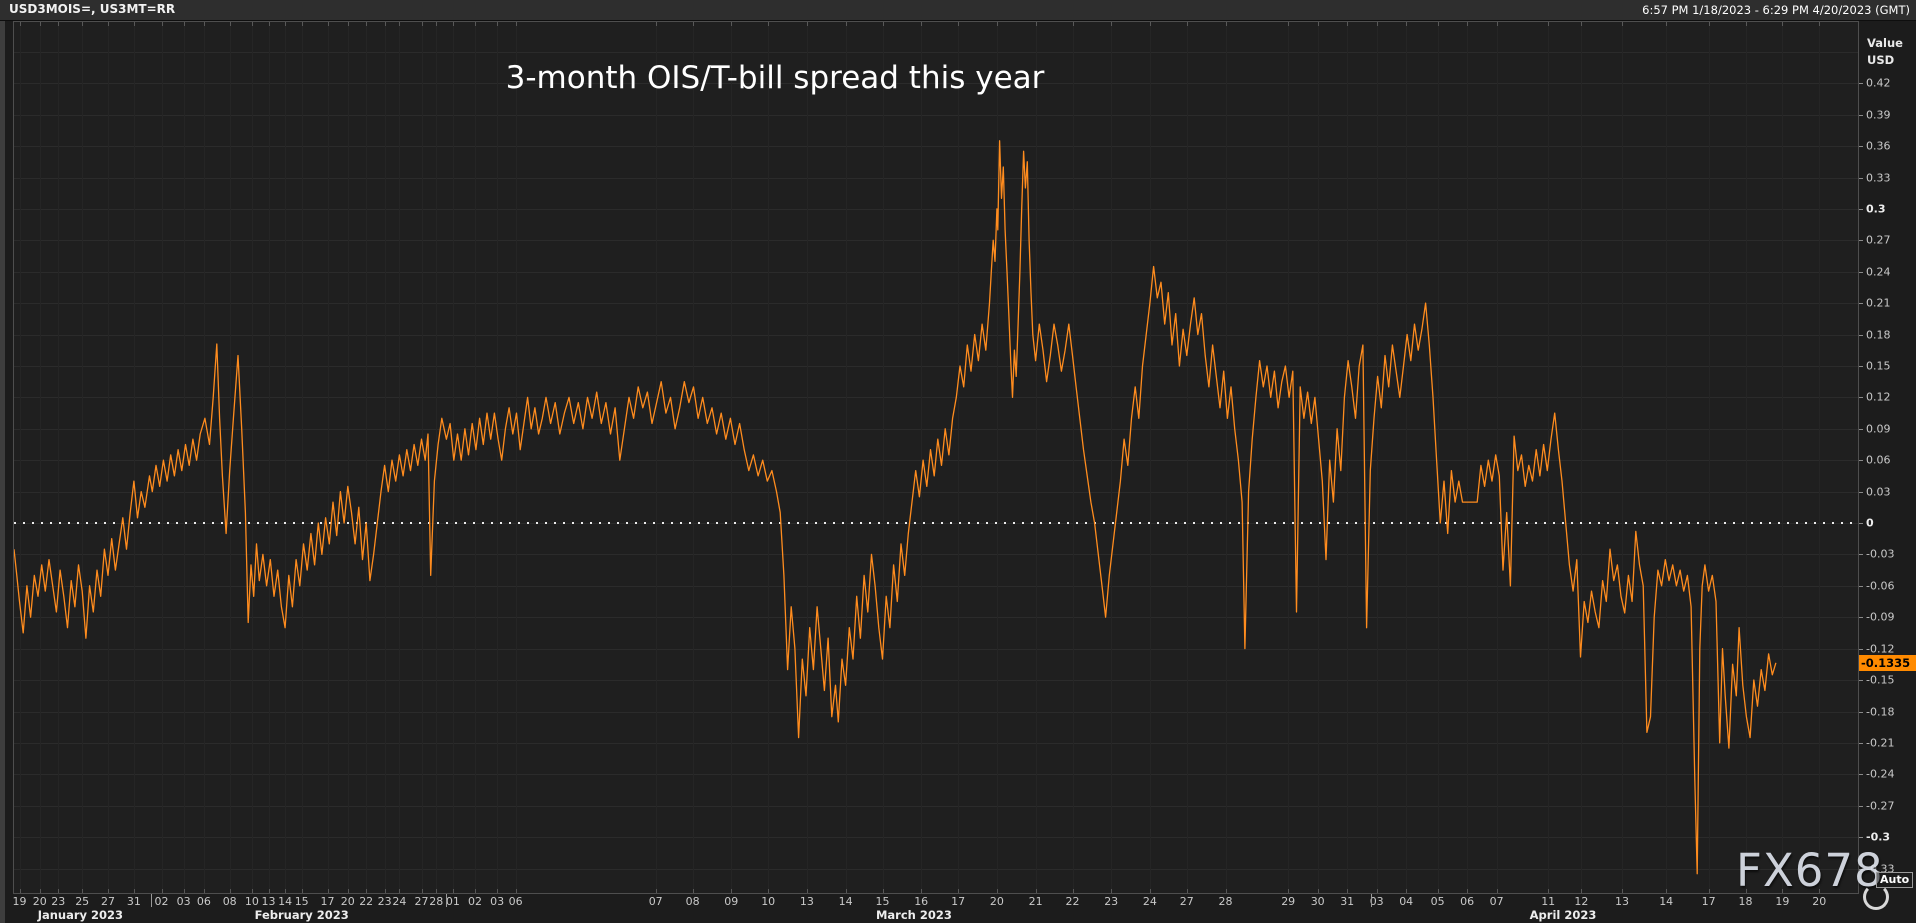 The image size is (1916, 923). What do you see at coordinates (1149, 901) in the screenshot?
I see `x-date-label: 24` at bounding box center [1149, 901].